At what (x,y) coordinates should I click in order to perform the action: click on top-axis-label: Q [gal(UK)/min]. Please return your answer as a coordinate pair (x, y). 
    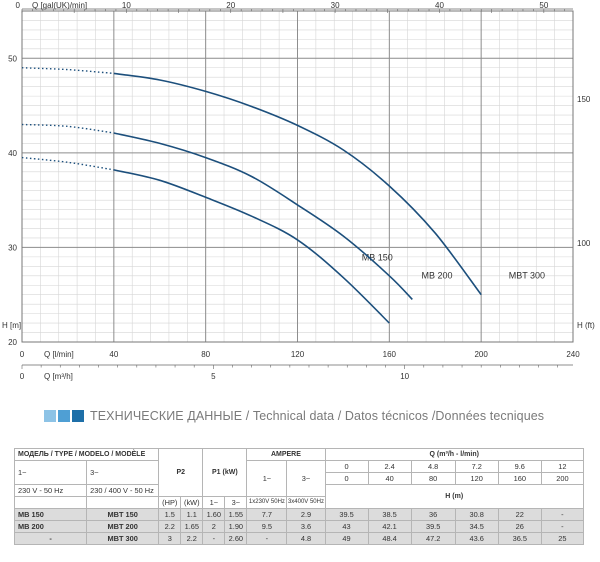
    Looking at the image, I should click on (59, 5).